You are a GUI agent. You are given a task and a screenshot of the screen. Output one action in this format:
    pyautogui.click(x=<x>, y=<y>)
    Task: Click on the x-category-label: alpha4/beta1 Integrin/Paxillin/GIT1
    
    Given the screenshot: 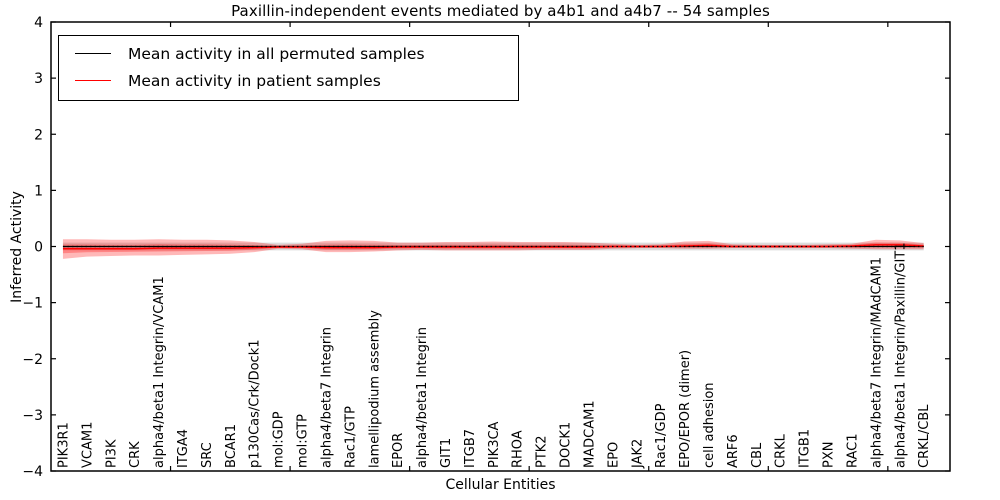 What is the action you would take?
    pyautogui.click(x=900, y=355)
    